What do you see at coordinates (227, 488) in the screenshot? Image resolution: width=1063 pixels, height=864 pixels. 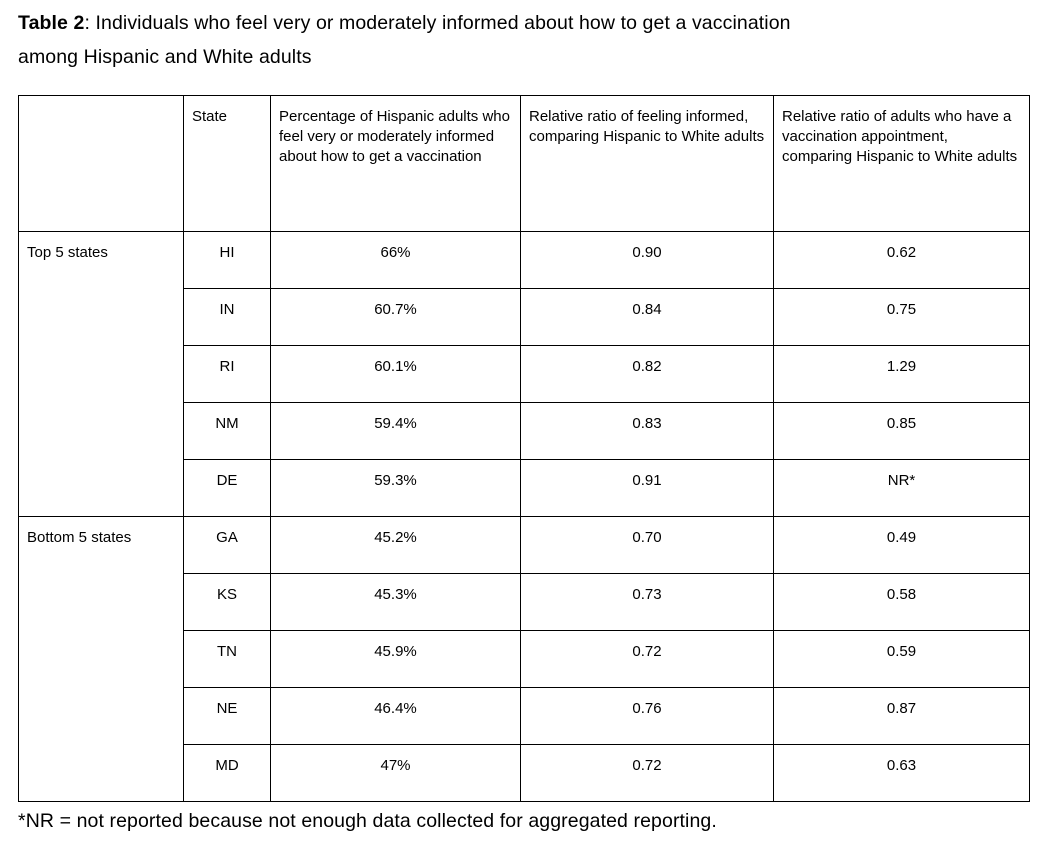 I see `state-cell: DE` at bounding box center [227, 488].